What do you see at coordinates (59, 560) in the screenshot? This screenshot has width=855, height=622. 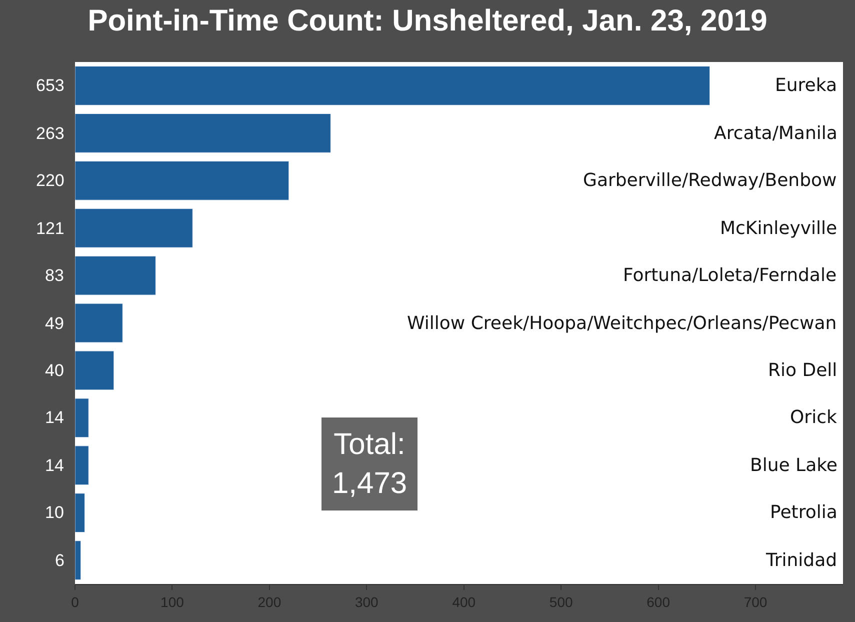 I see `data-label: 6` at bounding box center [59, 560].